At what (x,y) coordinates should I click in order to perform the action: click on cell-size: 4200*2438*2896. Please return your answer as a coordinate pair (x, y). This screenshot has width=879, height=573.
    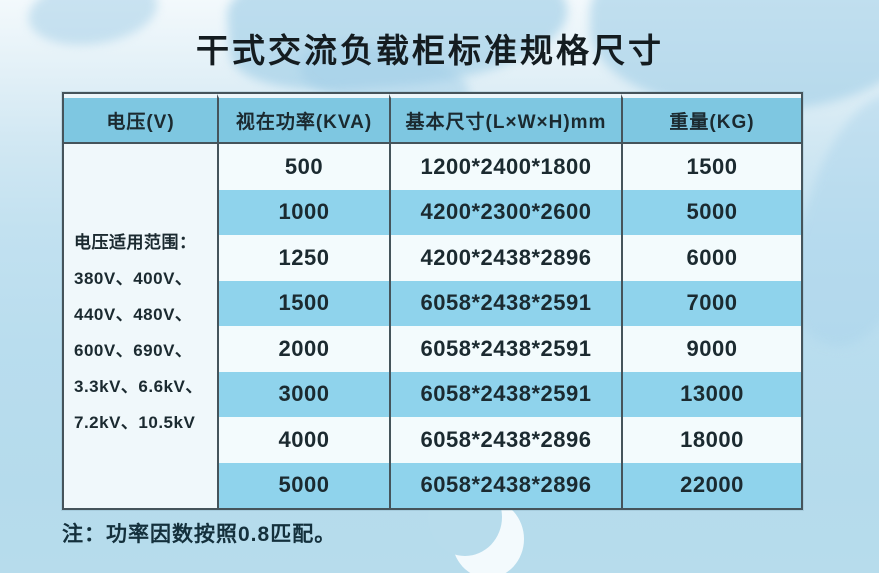
    Looking at the image, I should click on (505, 258).